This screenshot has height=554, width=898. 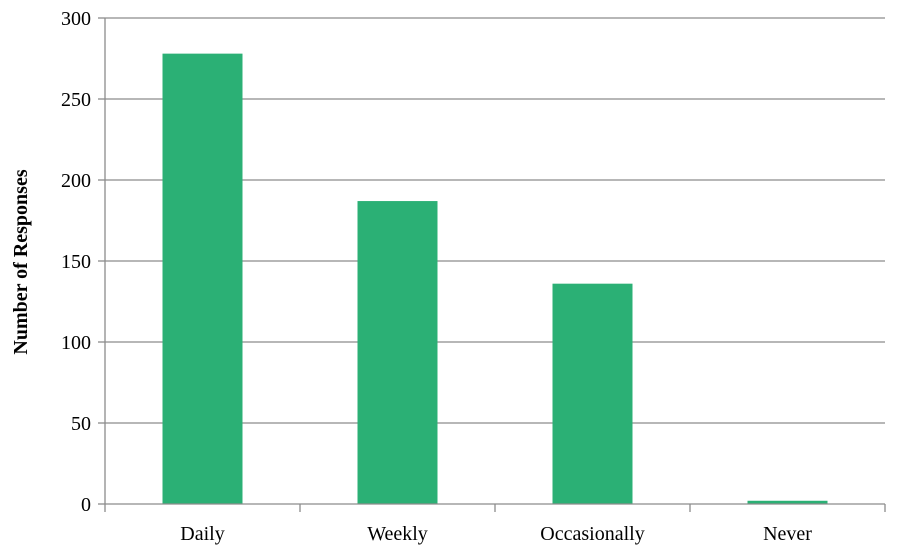 I want to click on y-tick-label: 250, so click(x=76, y=100).